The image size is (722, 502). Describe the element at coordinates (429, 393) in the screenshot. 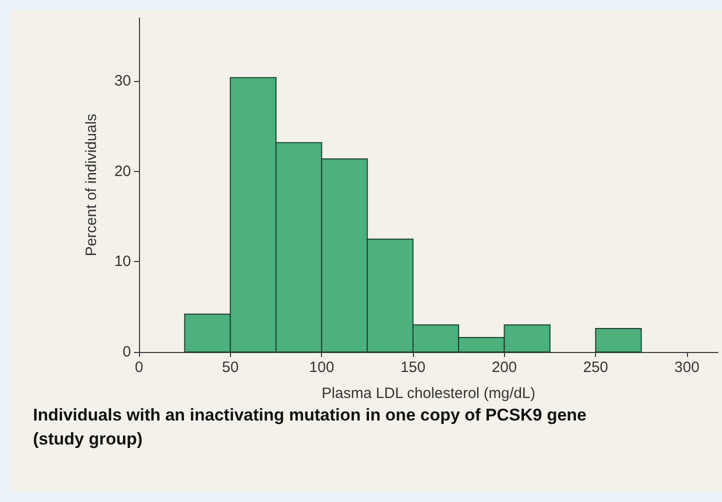

I see `x-axis-title: Plasma LDL cholesterol (mg/dL)` at that location.